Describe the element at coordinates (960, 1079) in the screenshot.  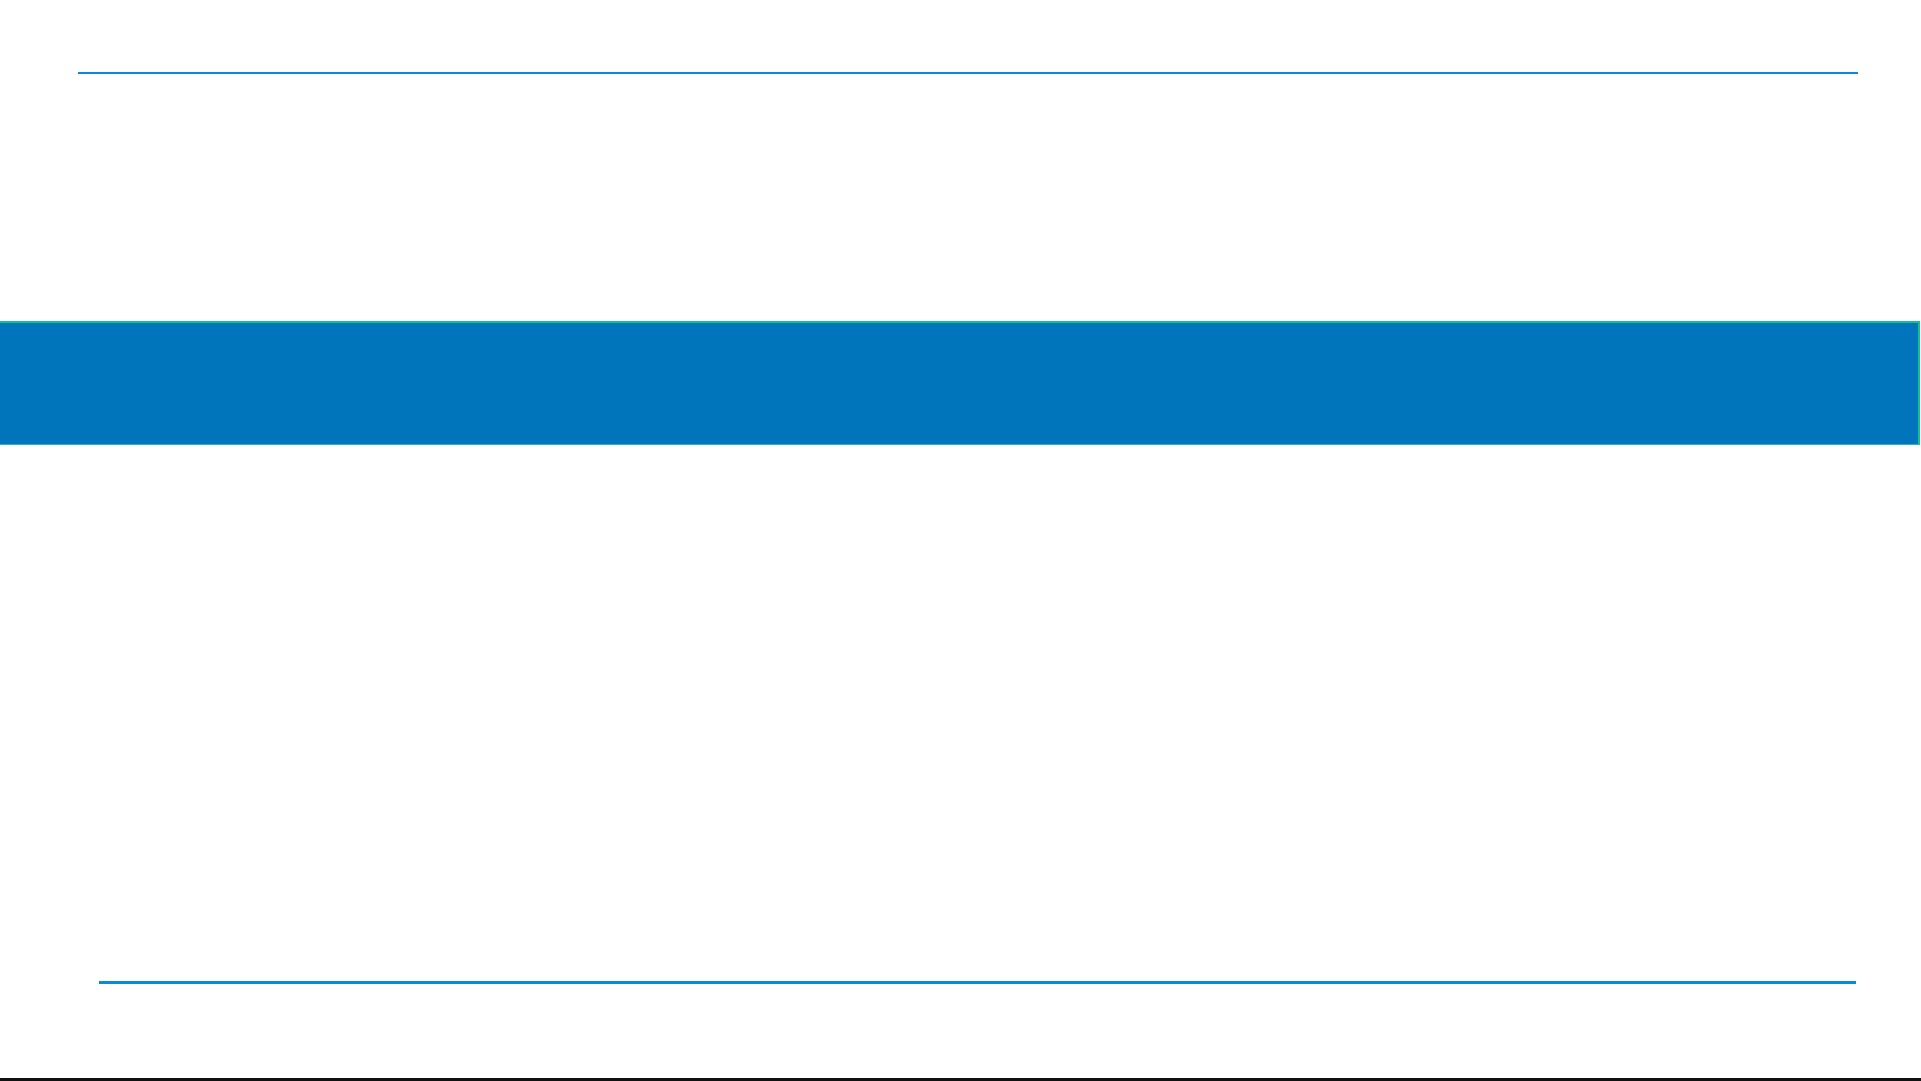
I see `bottom-edge-line` at that location.